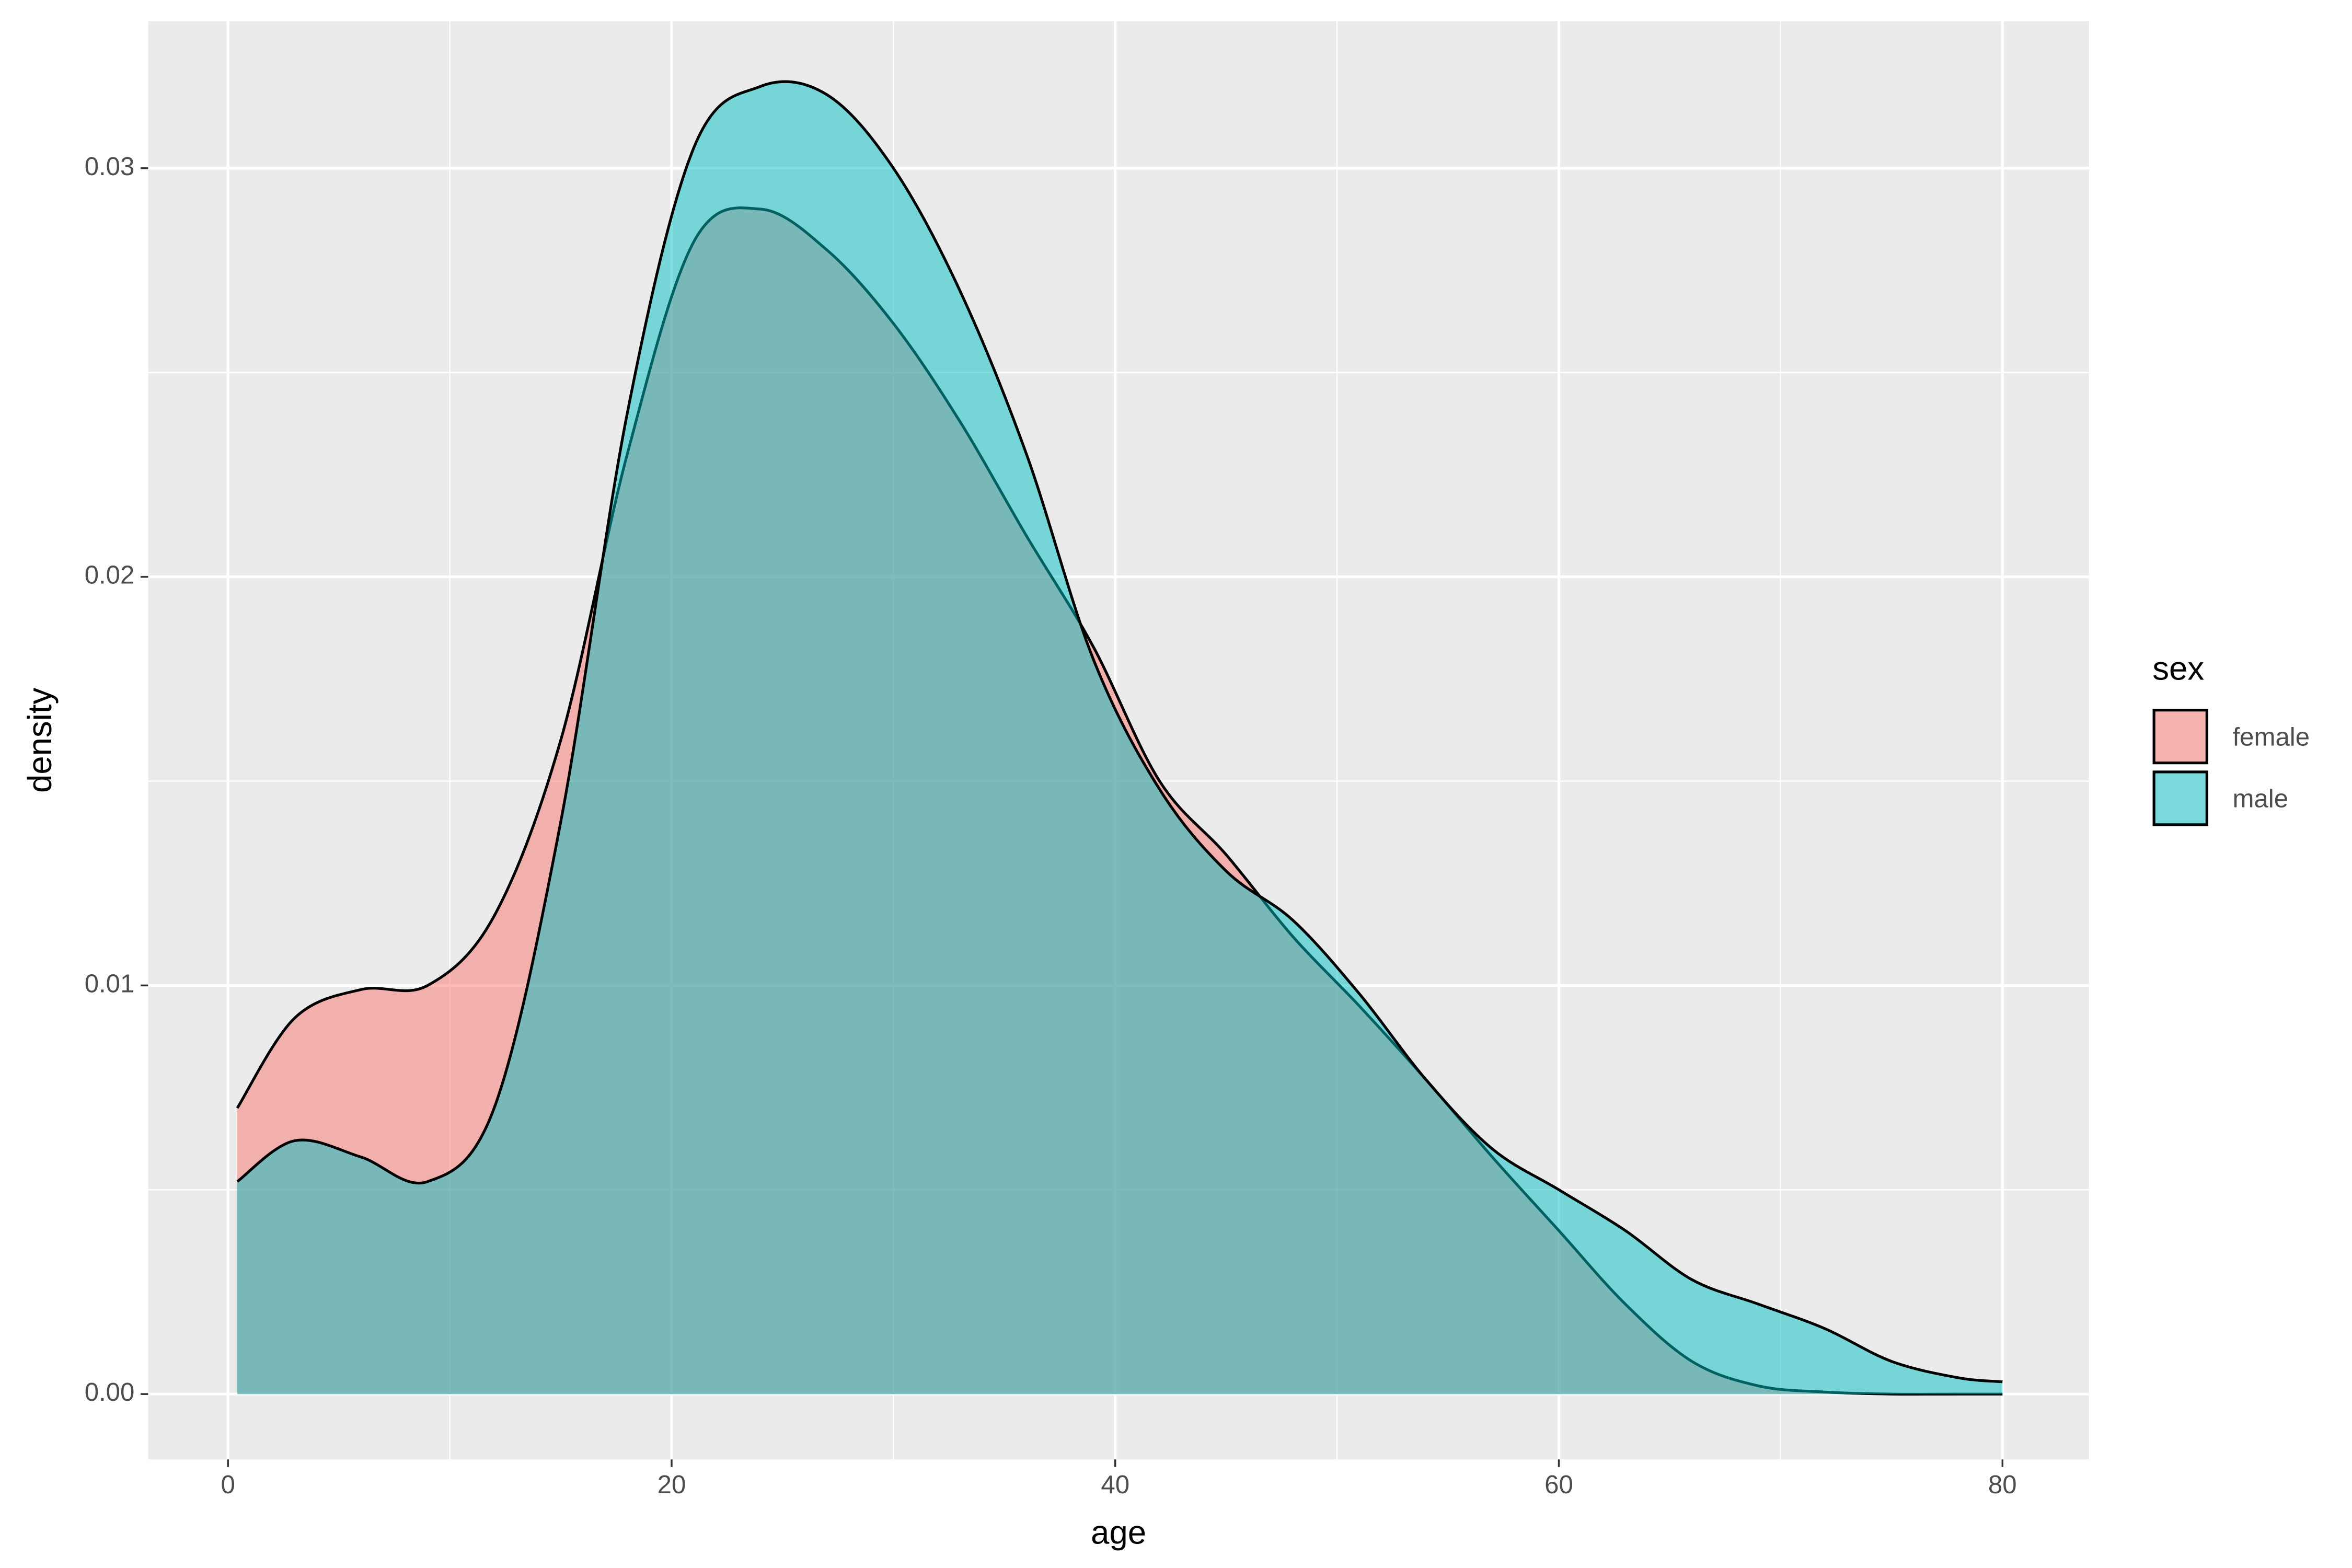 This screenshot has height=1568, width=2352. What do you see at coordinates (1558, 1485) in the screenshot?
I see `x-tick-label: 60` at bounding box center [1558, 1485].